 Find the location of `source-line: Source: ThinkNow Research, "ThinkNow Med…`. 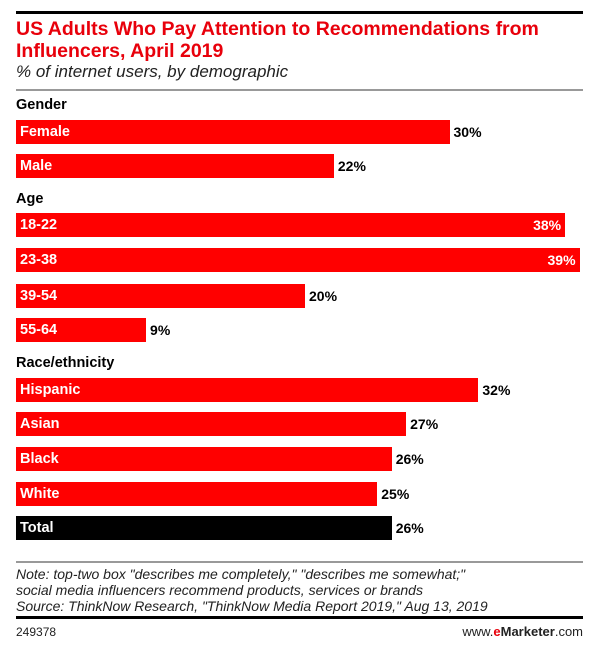

source-line: Source: ThinkNow Research, "ThinkNow Med… is located at coordinates (252, 606).